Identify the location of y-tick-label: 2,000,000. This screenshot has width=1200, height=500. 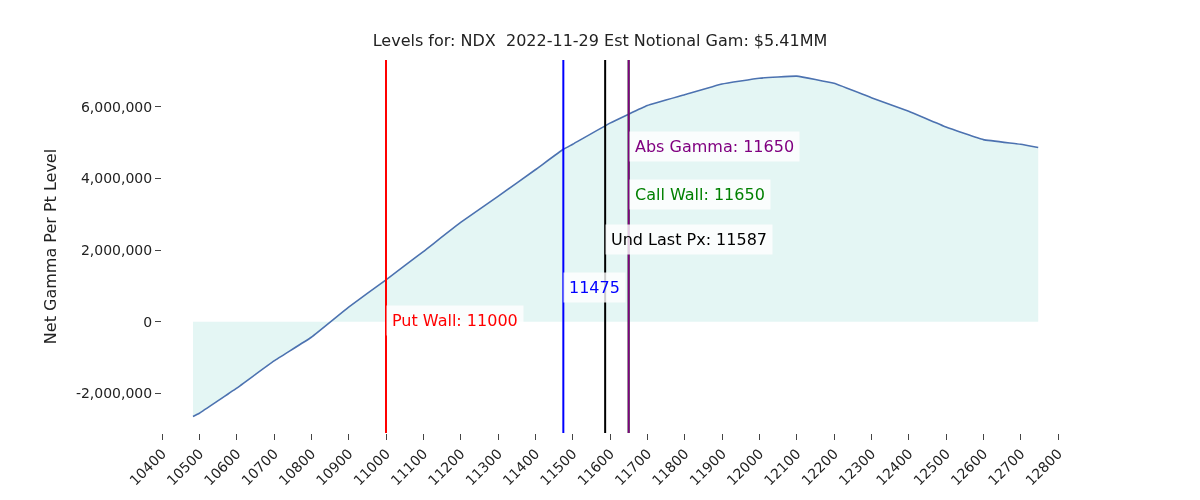
(116, 249).